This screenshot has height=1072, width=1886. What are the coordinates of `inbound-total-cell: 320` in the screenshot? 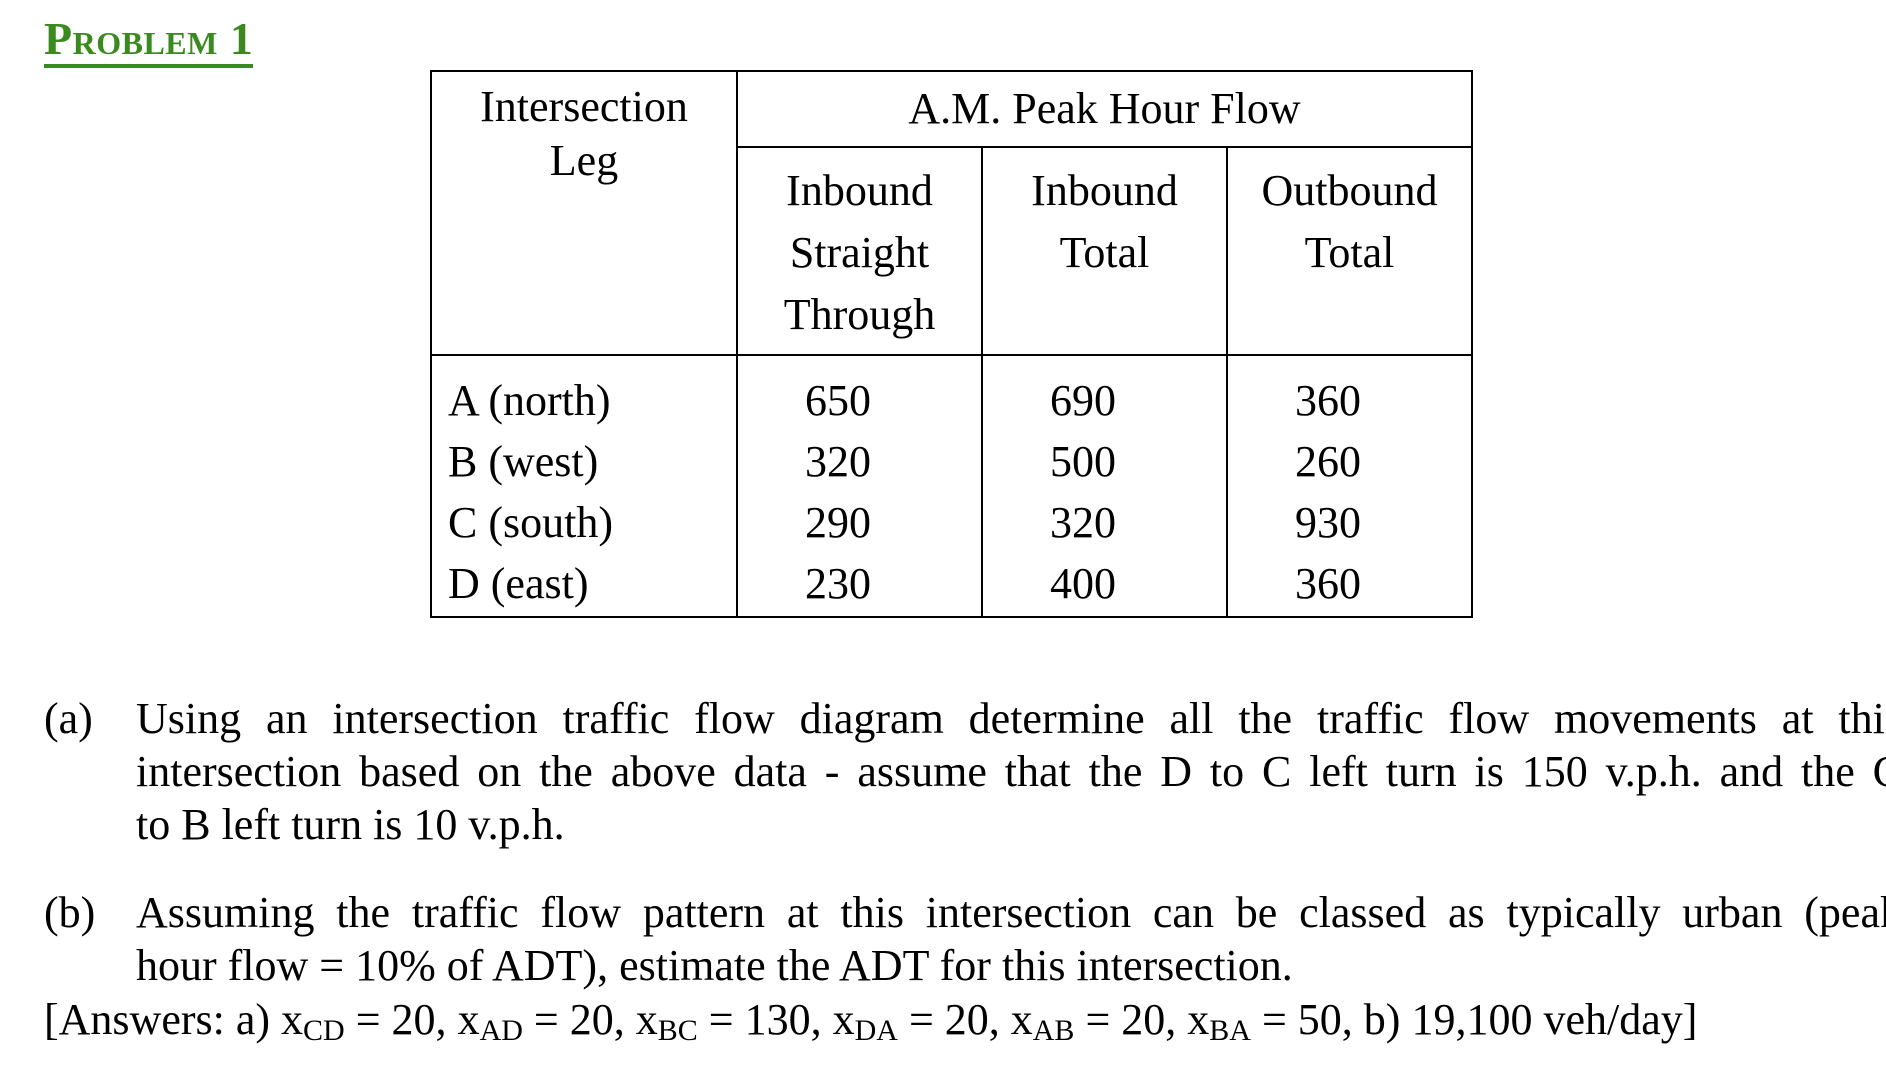 It's located at (1083, 522).